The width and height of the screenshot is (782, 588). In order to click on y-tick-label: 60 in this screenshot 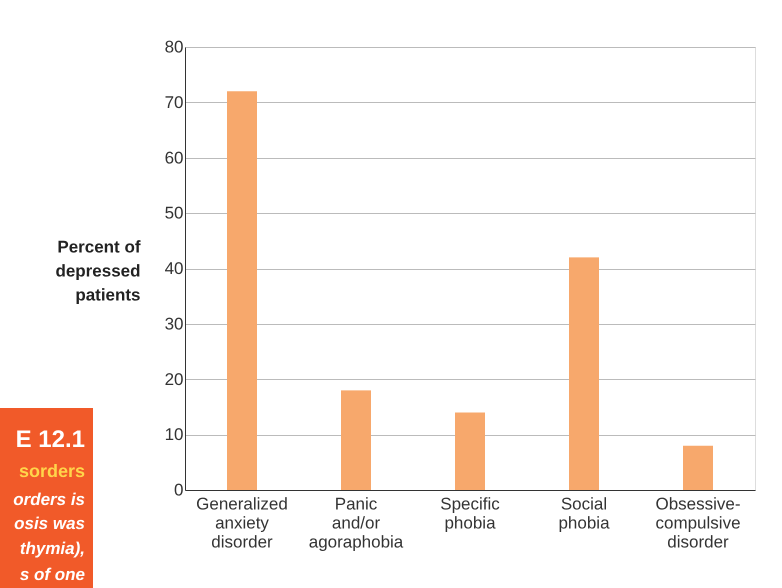, I will do `click(174, 158)`.